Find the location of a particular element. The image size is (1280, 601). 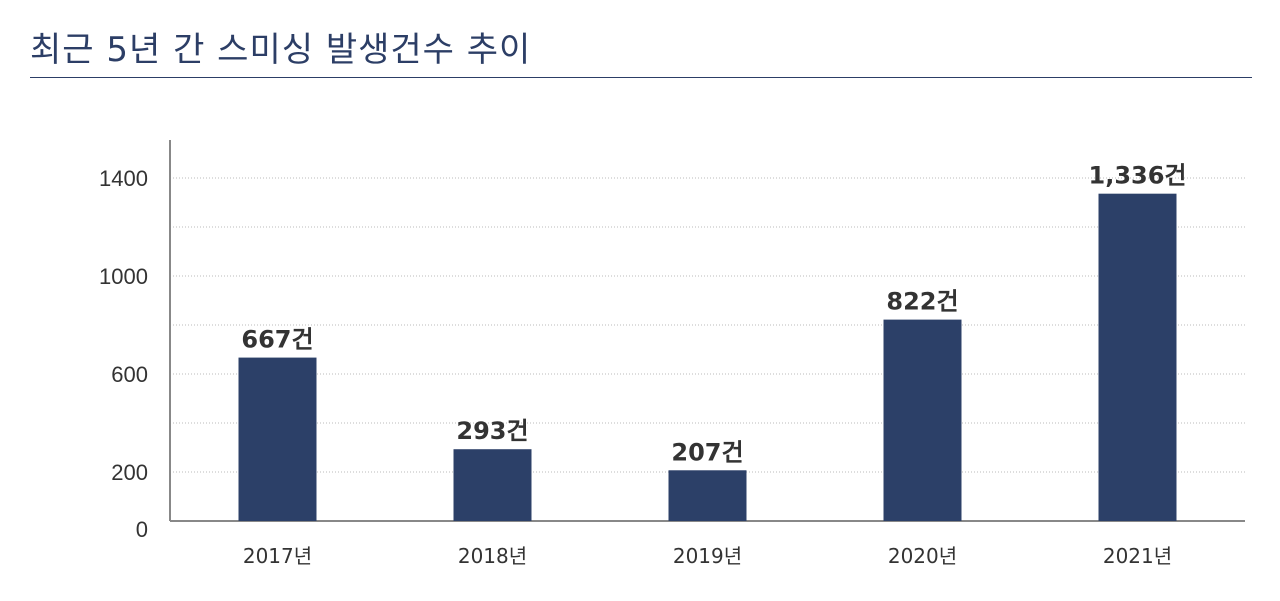

data-label-1: 293건 is located at coordinates (492, 431).